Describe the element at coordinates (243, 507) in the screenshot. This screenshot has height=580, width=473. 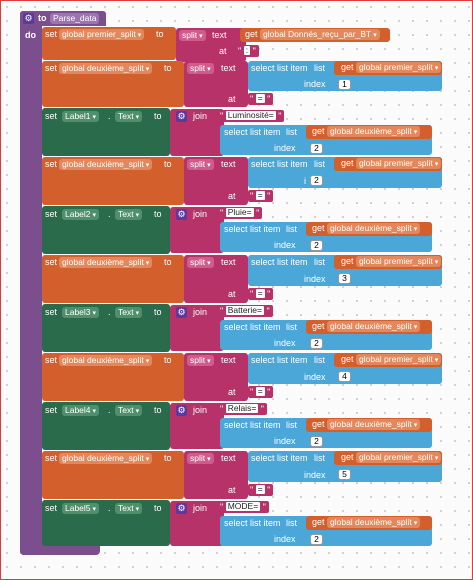
I see `text-literal-label5: " MODE= "` at that location.